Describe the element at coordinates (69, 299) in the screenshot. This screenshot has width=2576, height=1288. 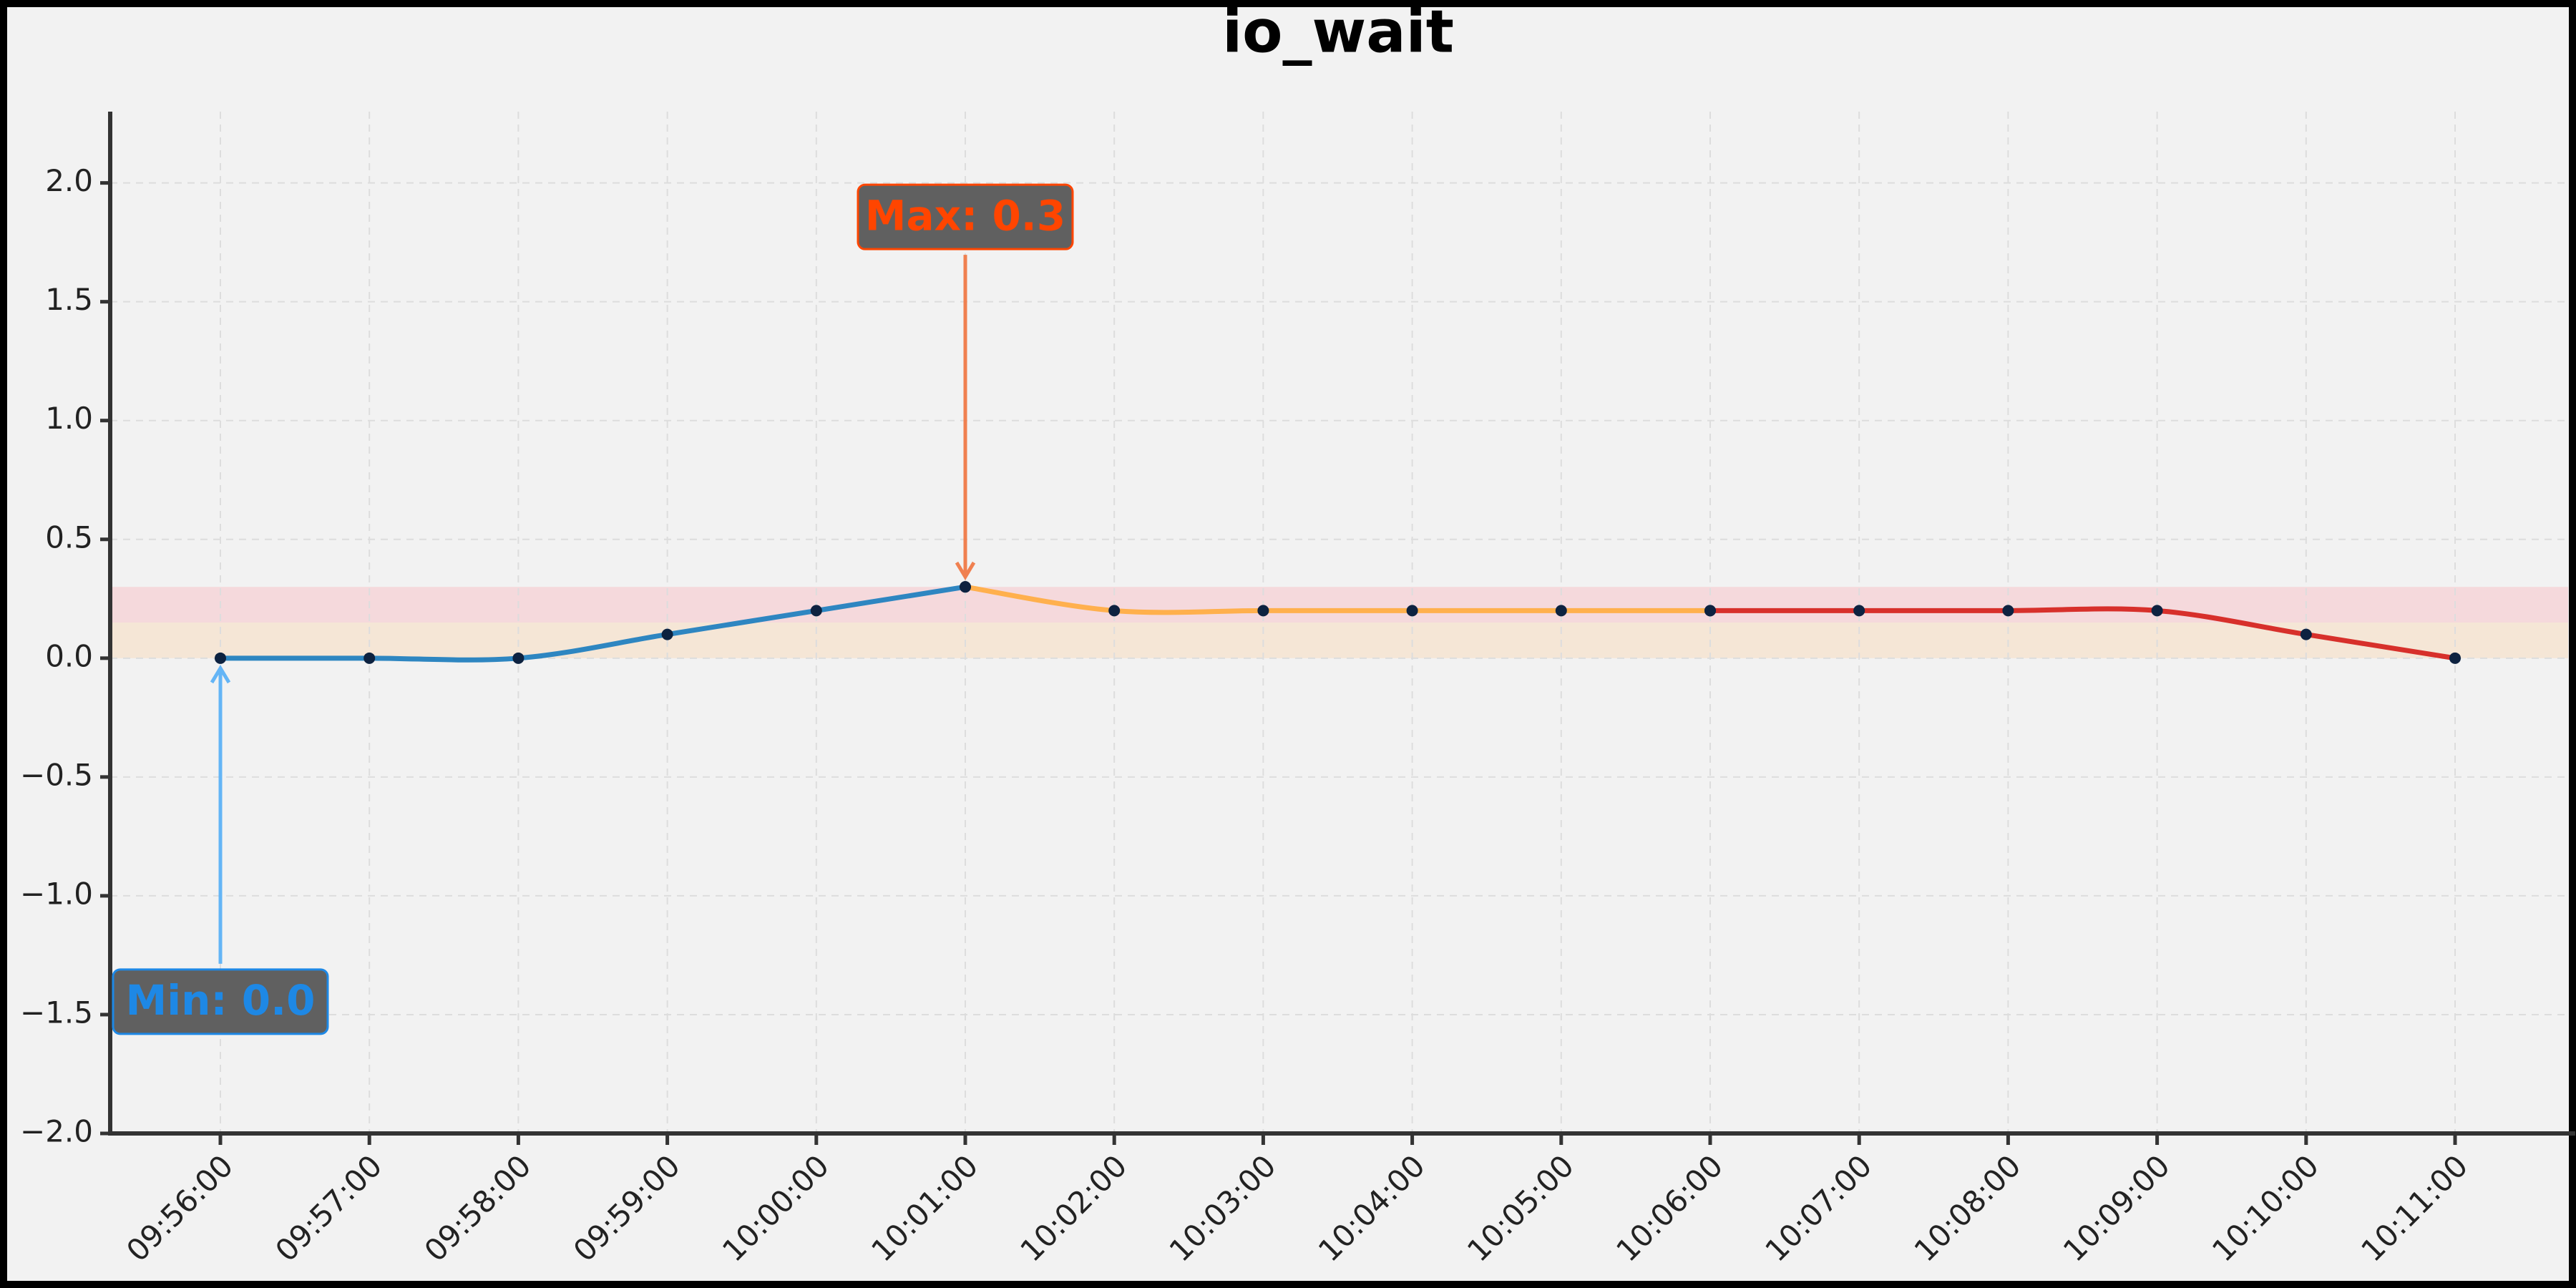
I see `y-tick-label: 1.5` at that location.